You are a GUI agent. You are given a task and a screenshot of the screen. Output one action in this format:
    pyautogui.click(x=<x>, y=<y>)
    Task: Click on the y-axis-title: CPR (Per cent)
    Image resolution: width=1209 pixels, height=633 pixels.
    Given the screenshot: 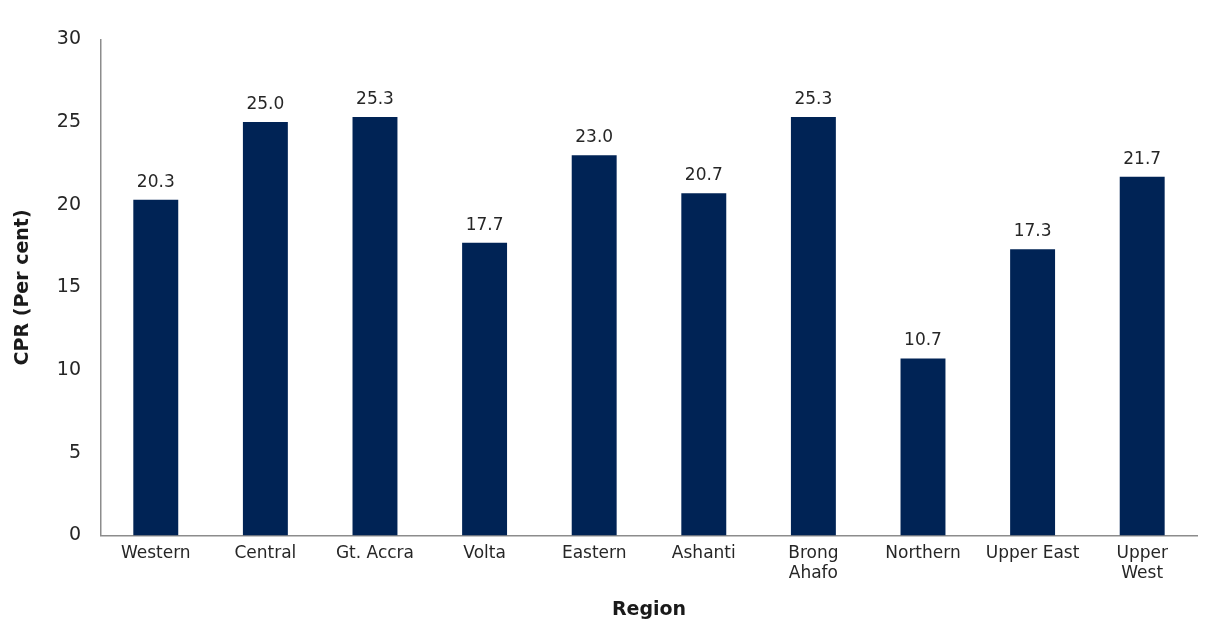 What is the action you would take?
    pyautogui.click(x=21, y=287)
    